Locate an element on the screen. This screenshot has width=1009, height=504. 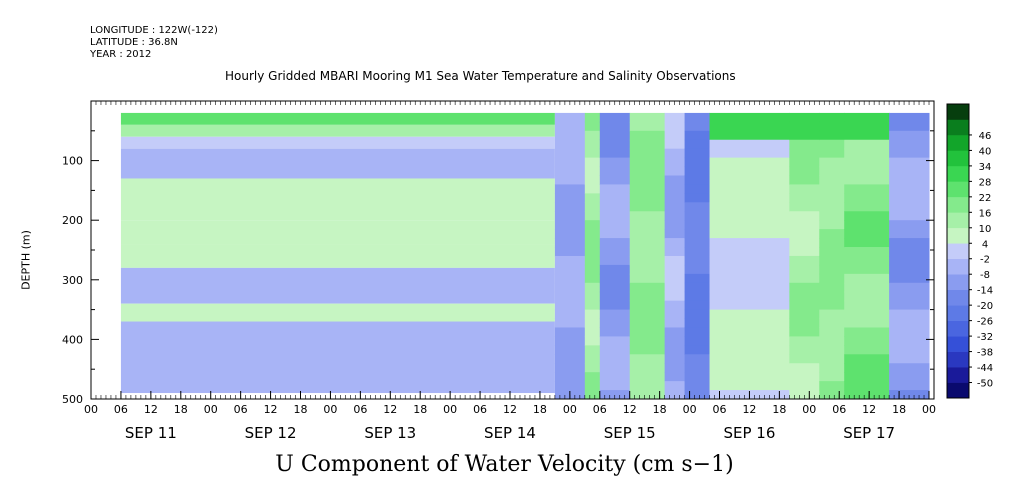
colorbar-tick-label: 16 is located at coordinates (985, 213).